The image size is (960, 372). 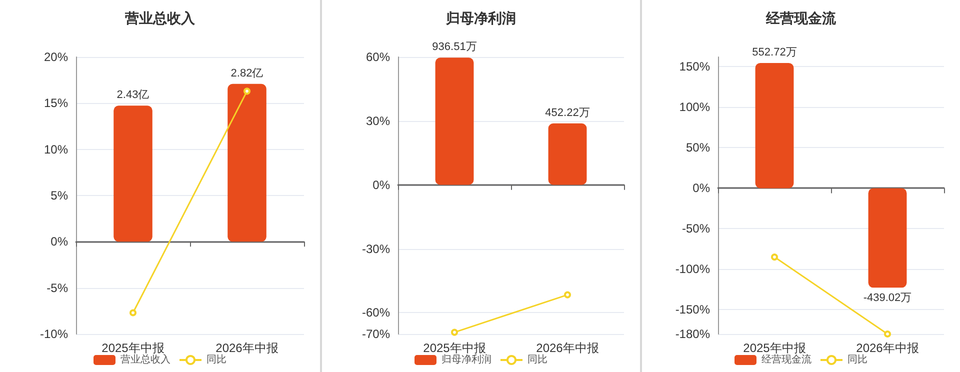 I want to click on legend-label: 经营现金流, so click(x=787, y=360).